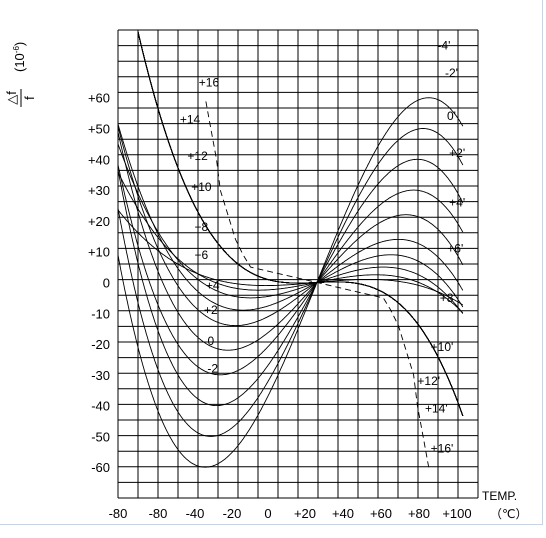 The image size is (546, 538). Describe the element at coordinates (290, 257) in the screenshot. I see `frequency-curve` at that location.